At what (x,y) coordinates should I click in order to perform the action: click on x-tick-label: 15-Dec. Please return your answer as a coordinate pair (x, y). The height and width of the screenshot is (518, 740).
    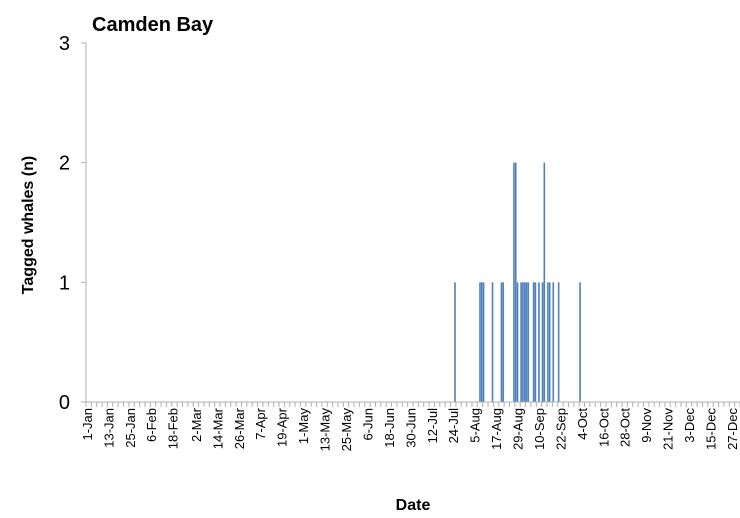
    Looking at the image, I should click on (711, 429).